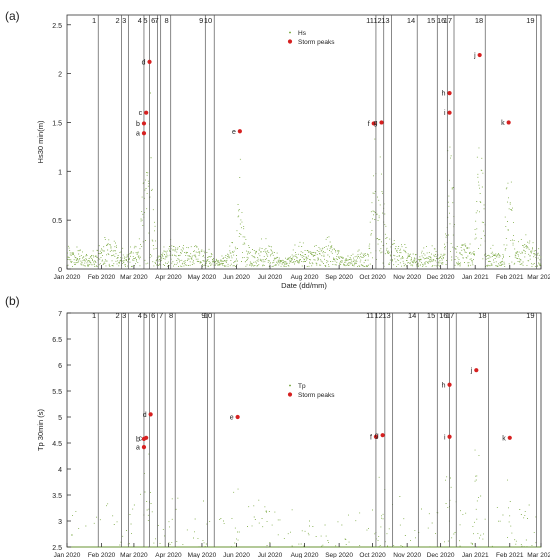 This screenshot has width=550, height=558. Describe the element at coordinates (60, 522) in the screenshot. I see `y-tick-label: 3` at that location.